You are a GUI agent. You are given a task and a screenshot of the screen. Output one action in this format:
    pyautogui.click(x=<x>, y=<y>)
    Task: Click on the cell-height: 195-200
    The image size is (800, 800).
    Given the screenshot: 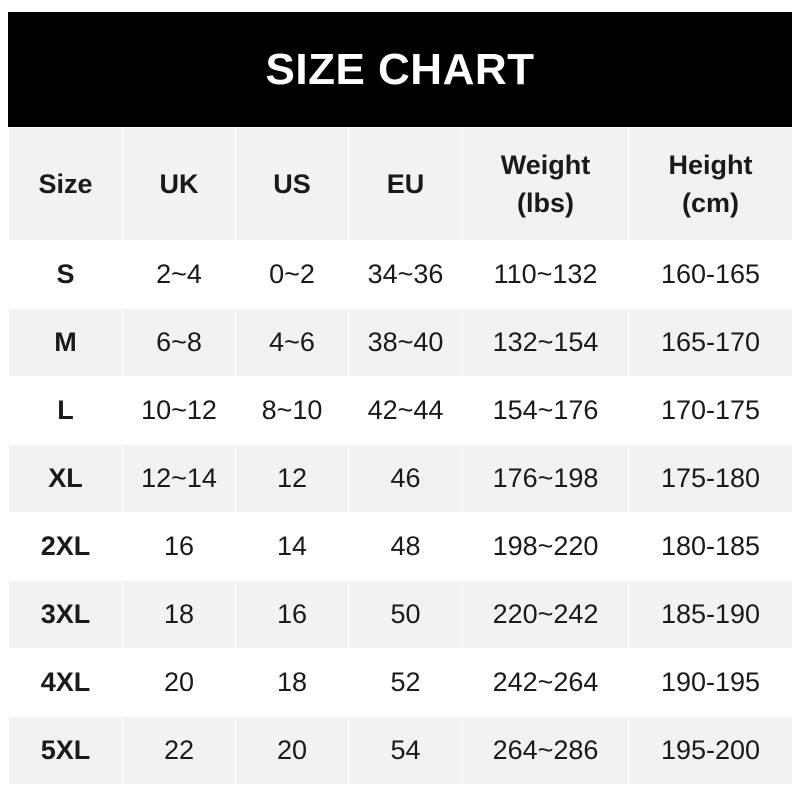 What is the action you would take?
    pyautogui.click(x=710, y=750)
    